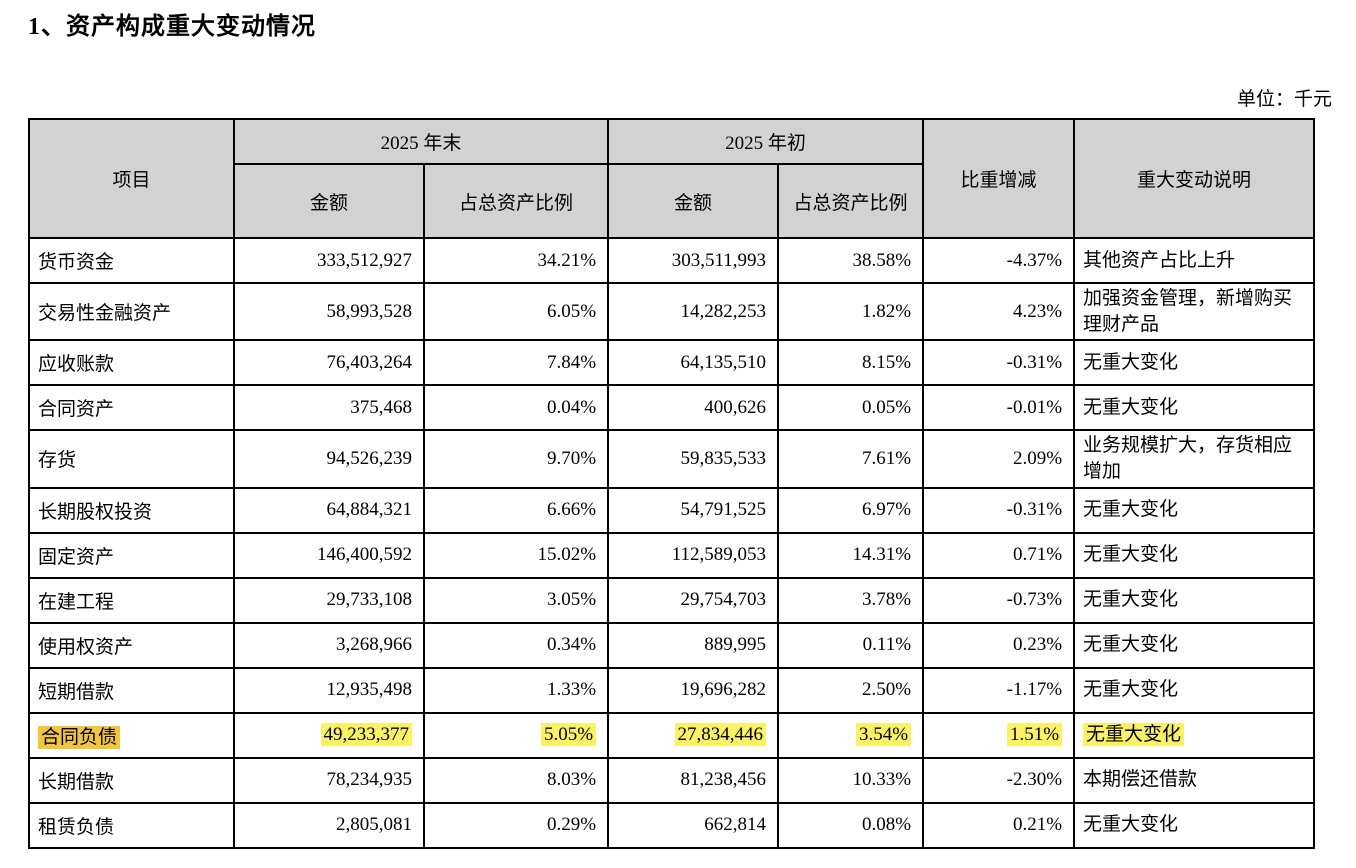  Describe the element at coordinates (1034, 600) in the screenshot. I see `change-value: -0.73%` at that location.